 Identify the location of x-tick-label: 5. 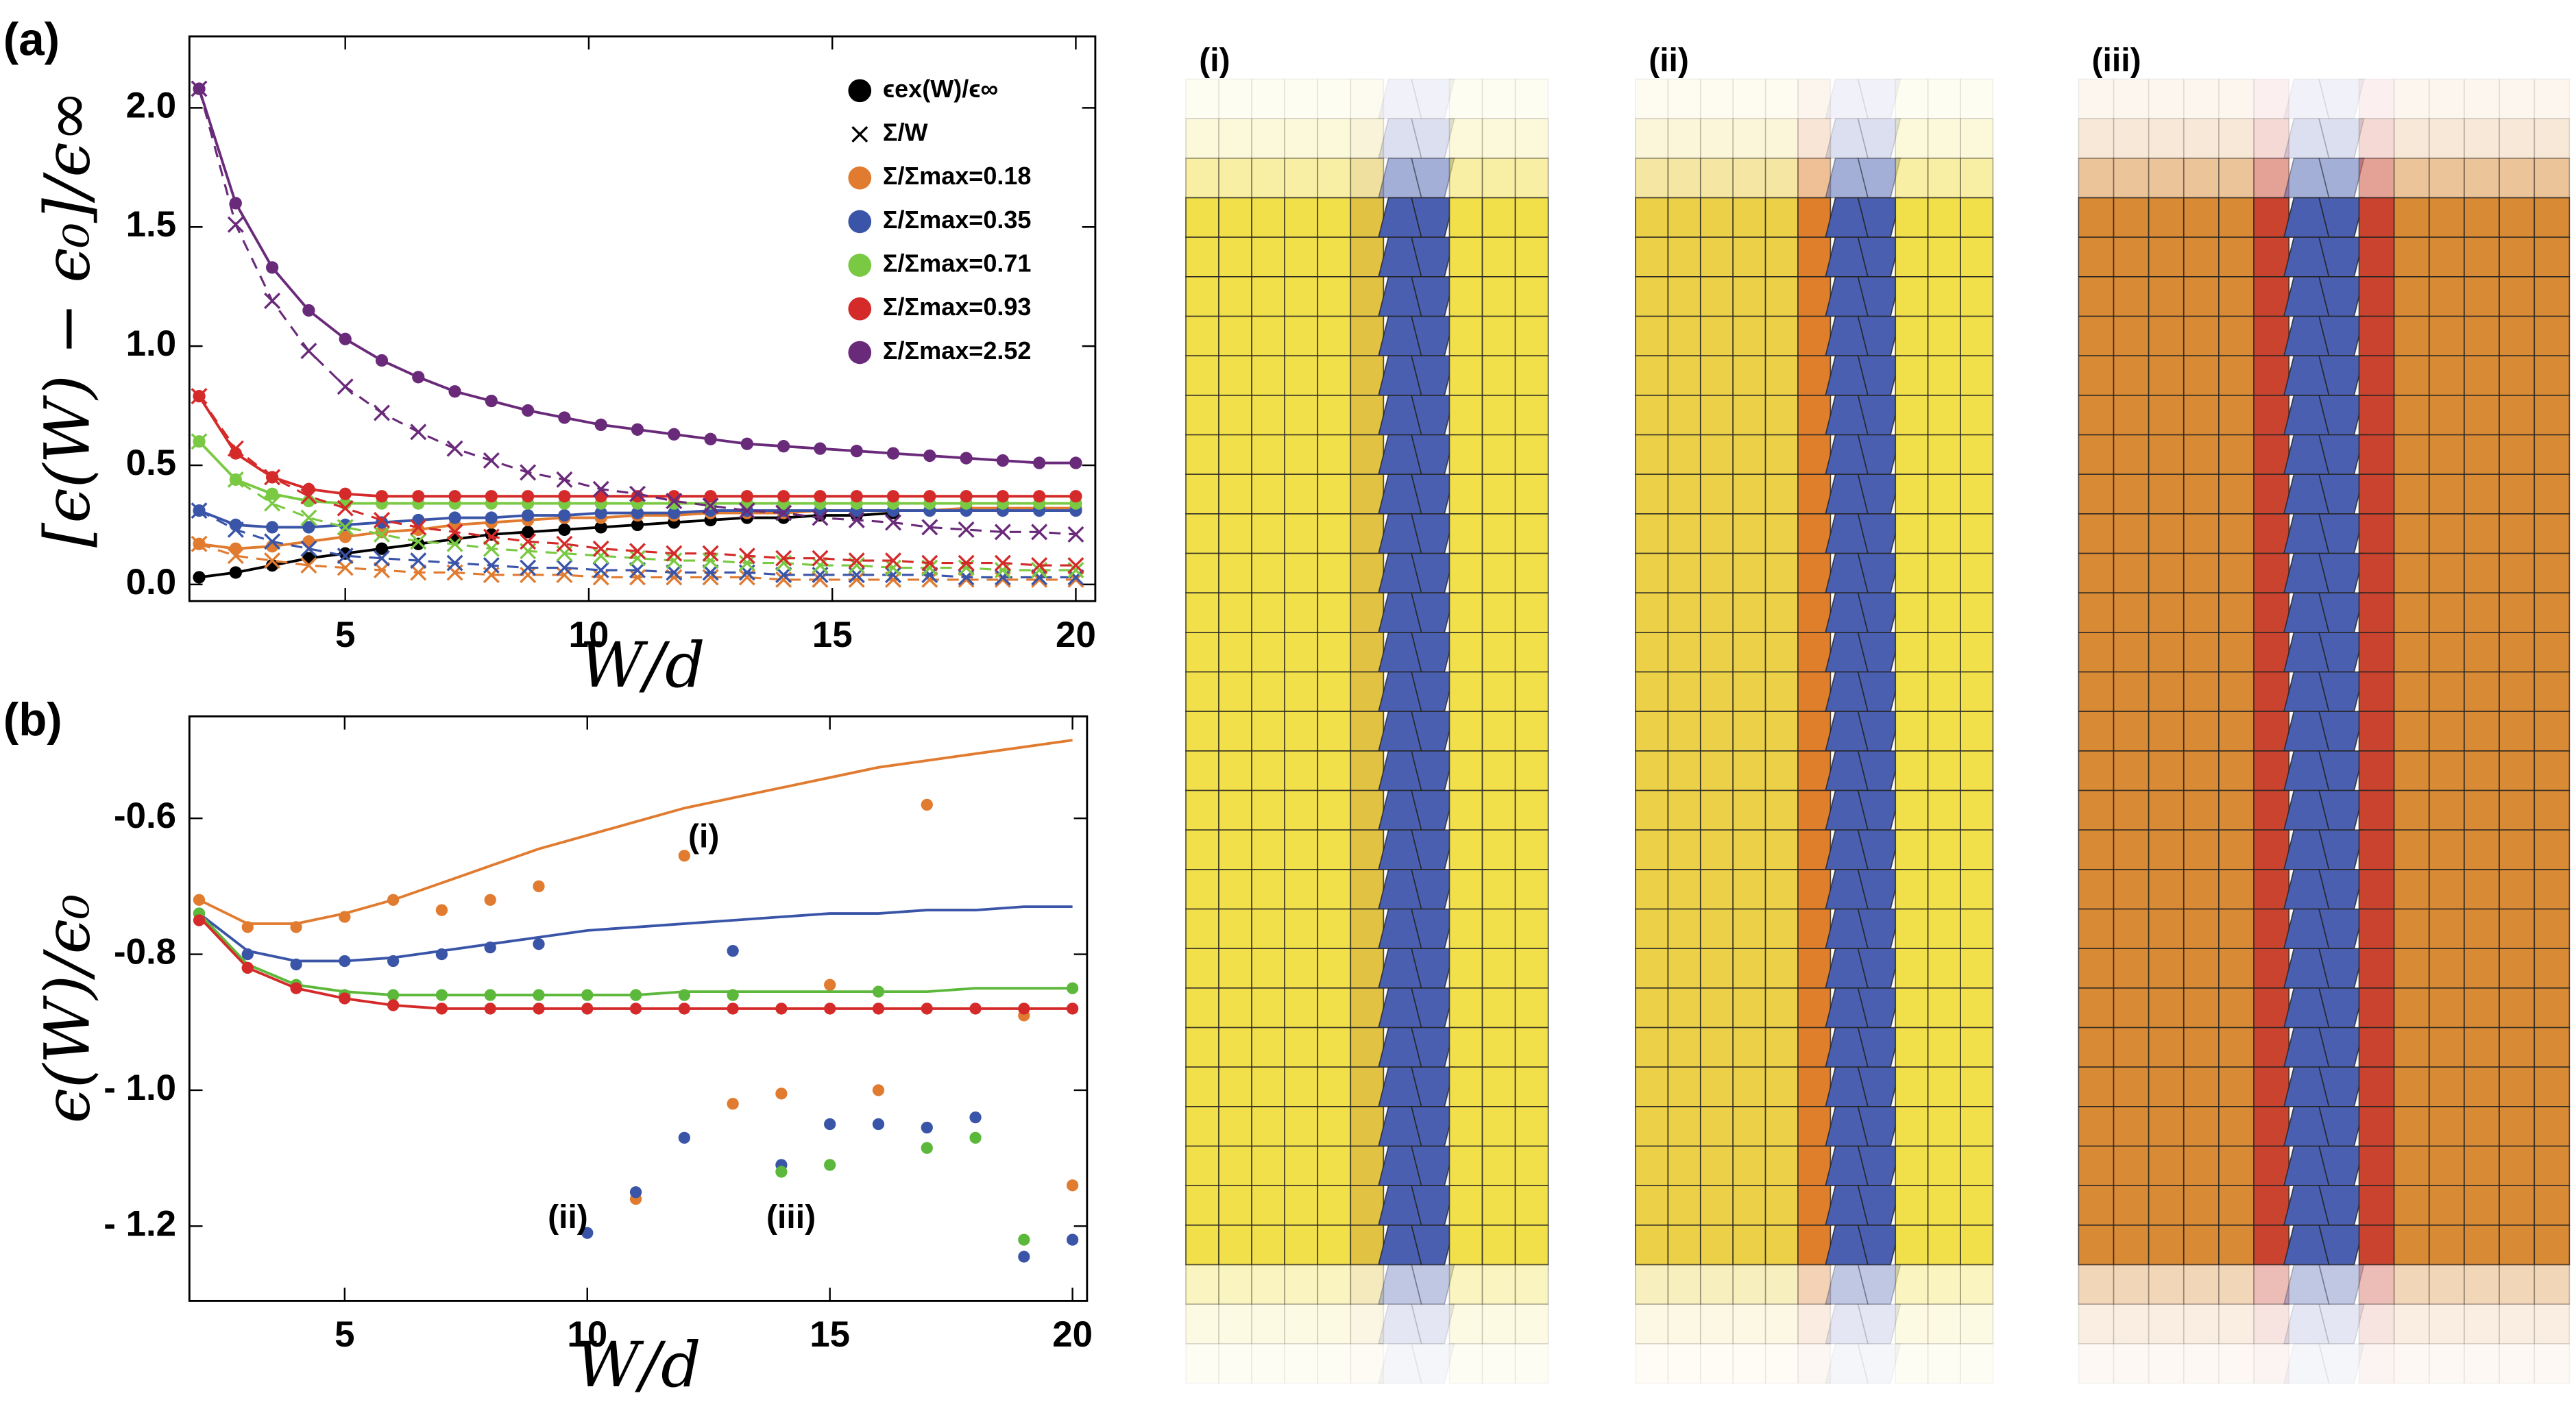
(344, 1334).